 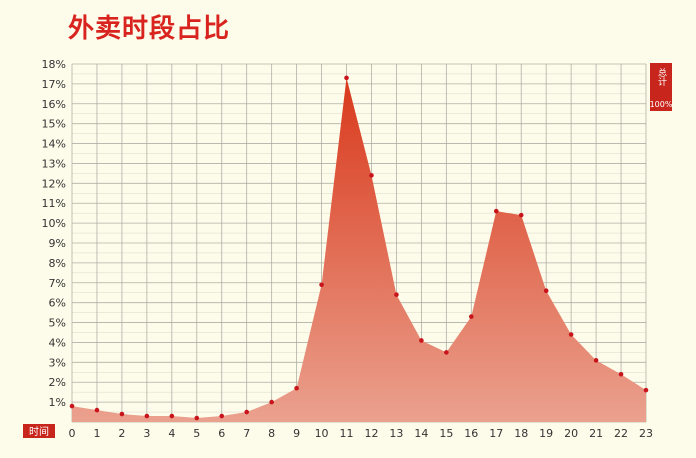 What do you see at coordinates (396, 433) in the screenshot?
I see `x-tick-label: 13` at bounding box center [396, 433].